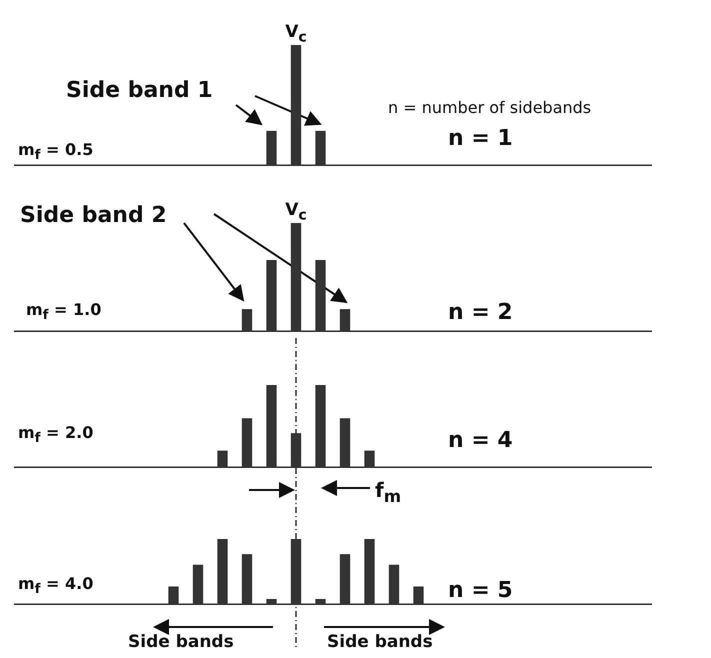  Describe the element at coordinates (480, 312) in the screenshot. I see `text: n = 2` at that location.